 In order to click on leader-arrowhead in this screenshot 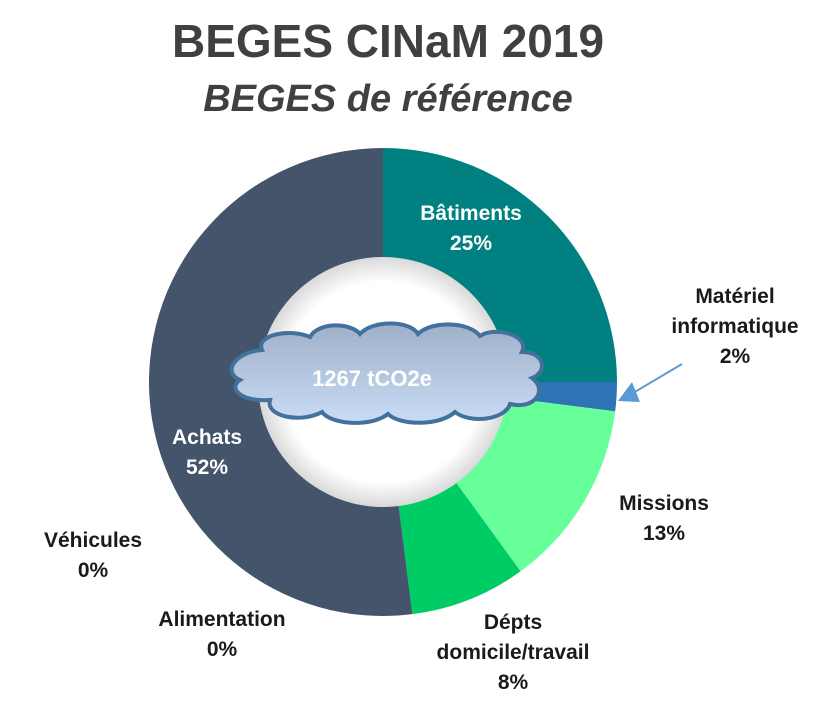, I will do `click(629, 392)`.